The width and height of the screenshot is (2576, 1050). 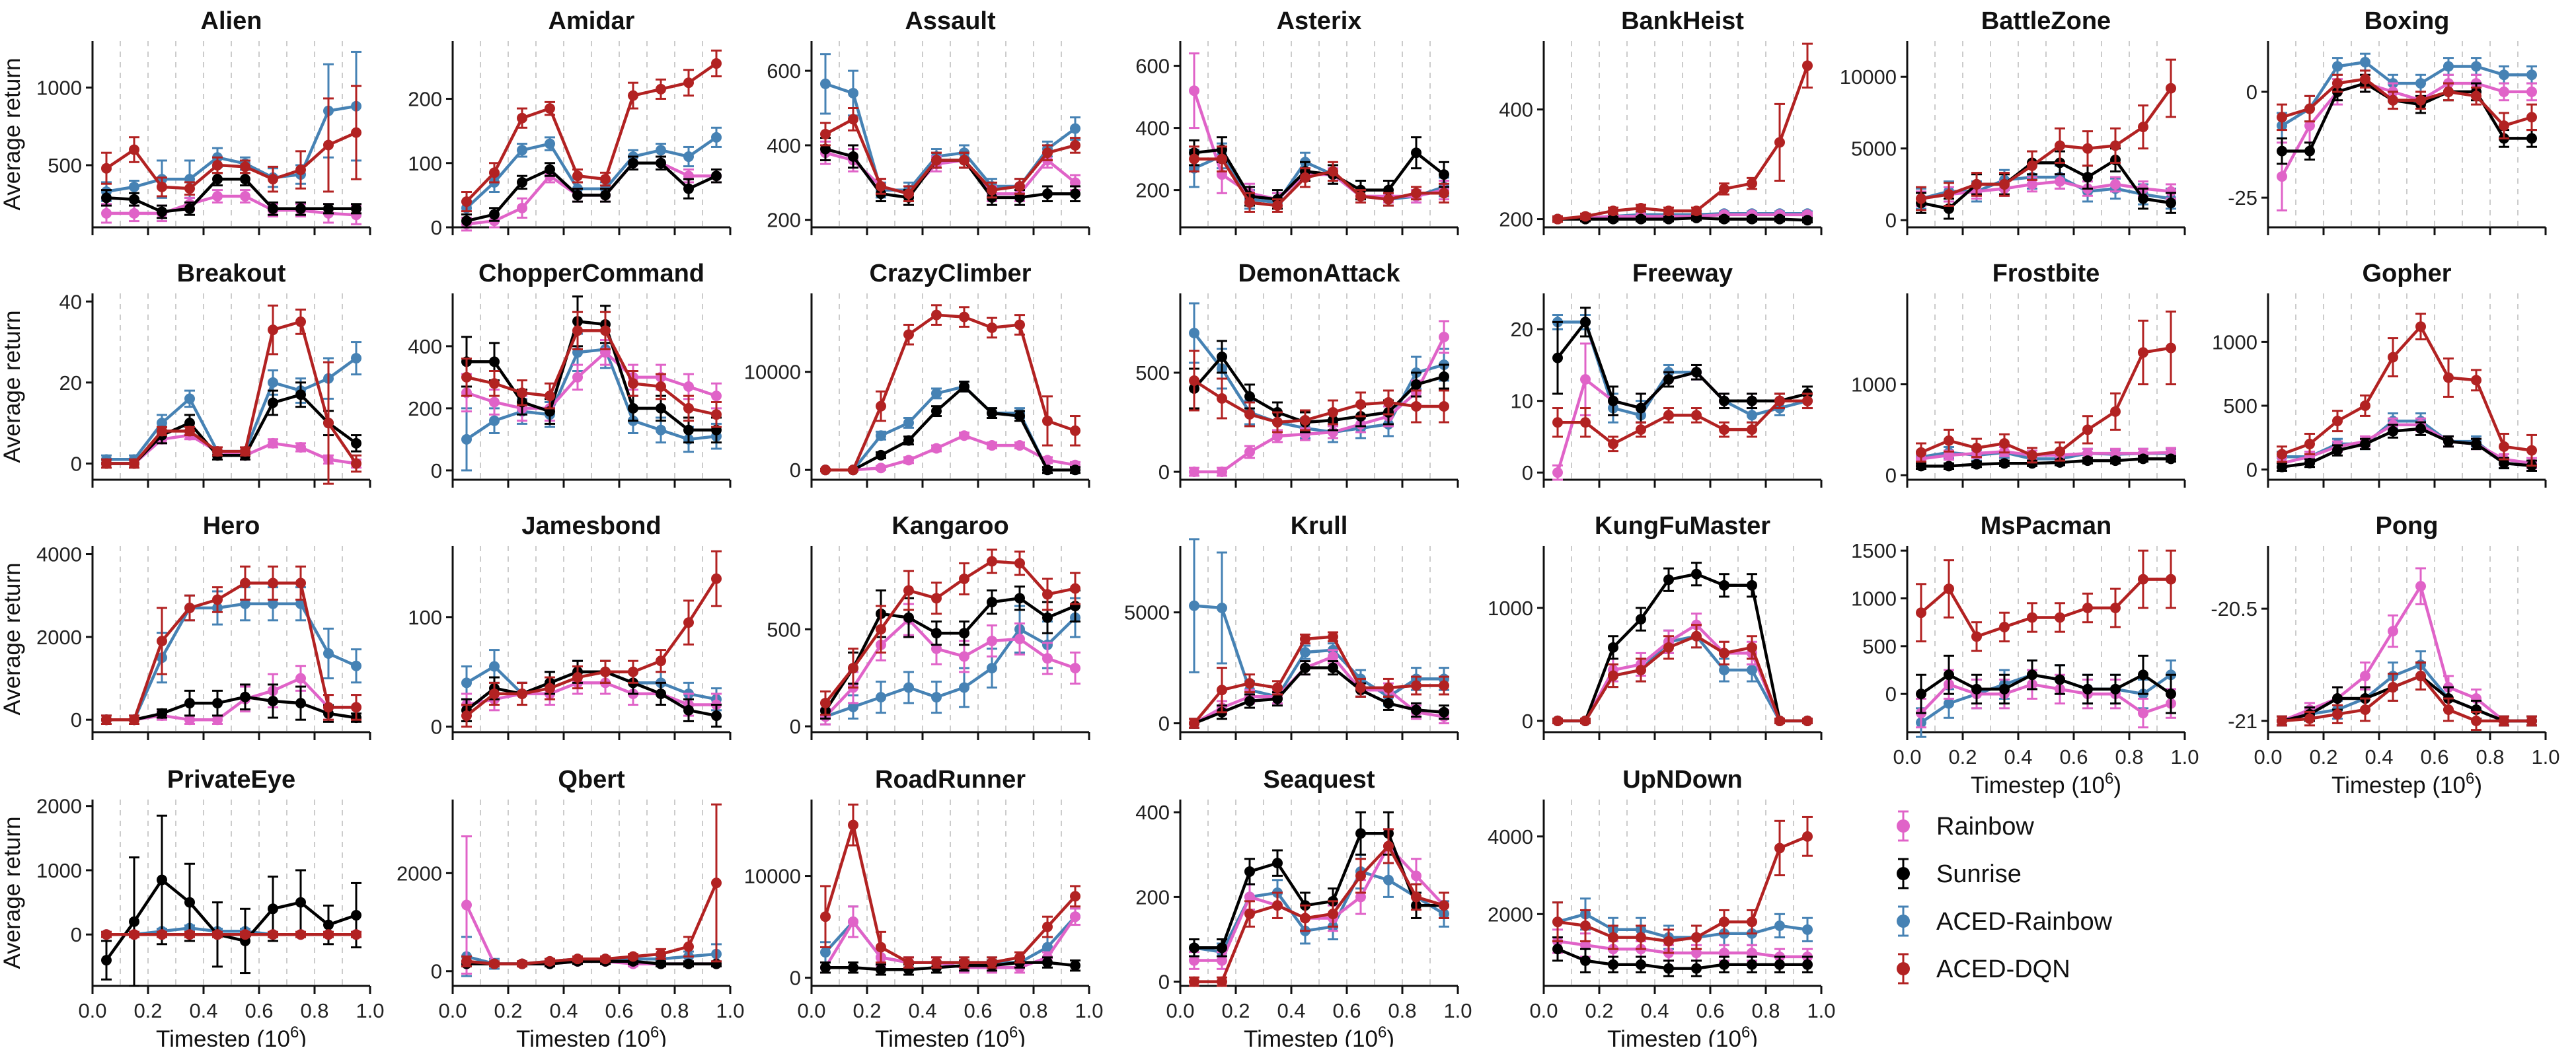 I want to click on x-tick-label: 0.2, so click(x=1235, y=1011).